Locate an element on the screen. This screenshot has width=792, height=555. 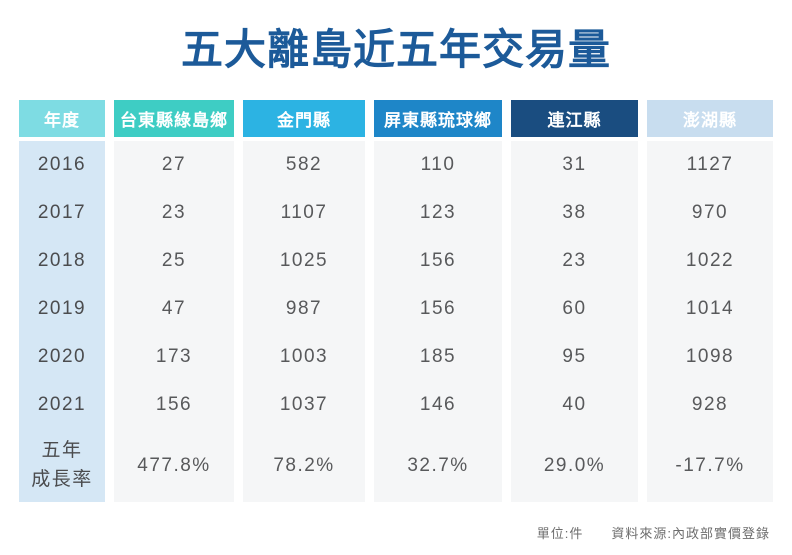
cell-2017-taitung: 23 is located at coordinates (174, 213).